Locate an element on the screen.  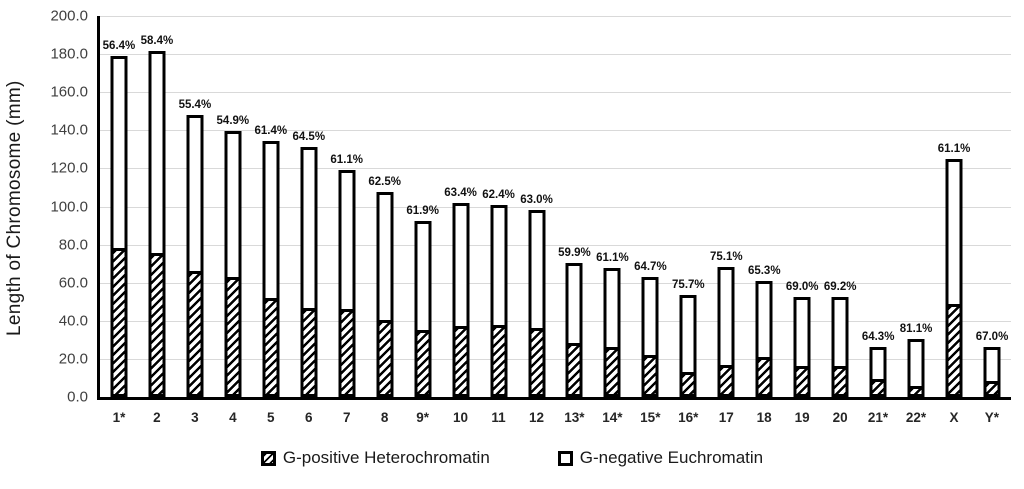
x-tick-label: 18 is located at coordinates (764, 417).